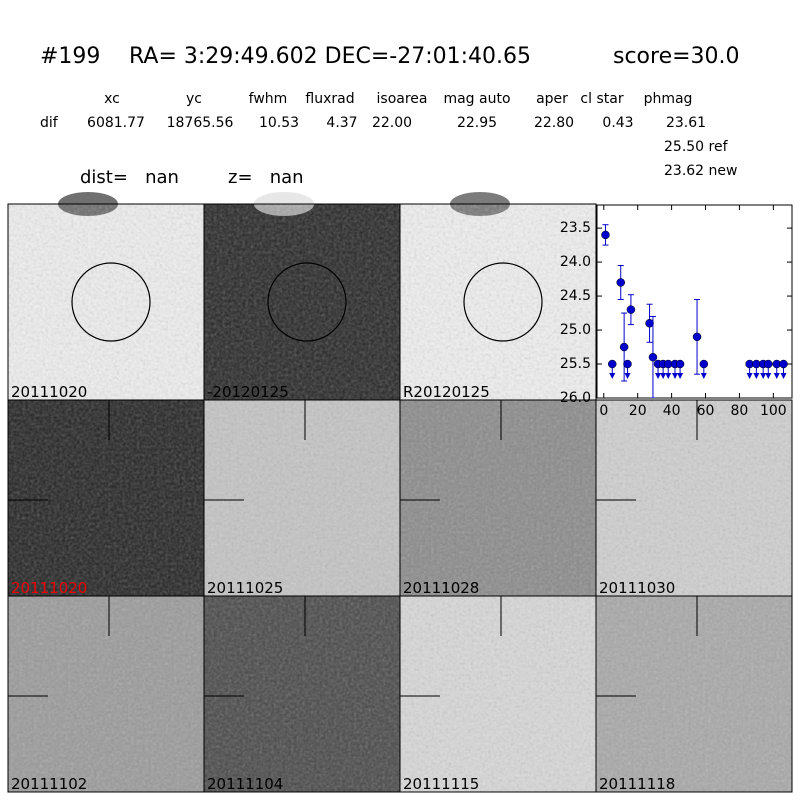 The image size is (800, 800). I want to click on image-panel: 20111104, so click(302, 694).